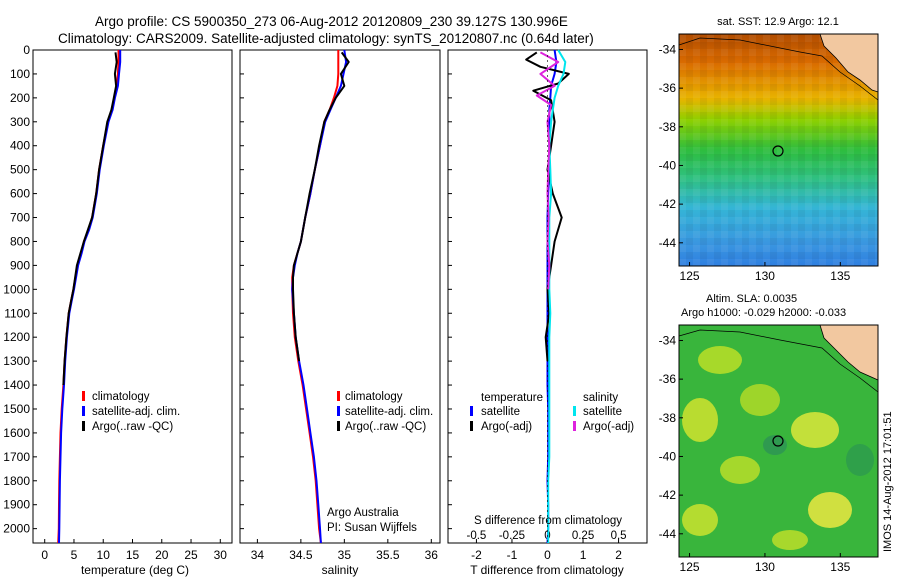 Image resolution: width=900 pixels, height=580 pixels. I want to click on sst-map-title: sat. SST: 12.9 Argo: 12.1, so click(778, 22).